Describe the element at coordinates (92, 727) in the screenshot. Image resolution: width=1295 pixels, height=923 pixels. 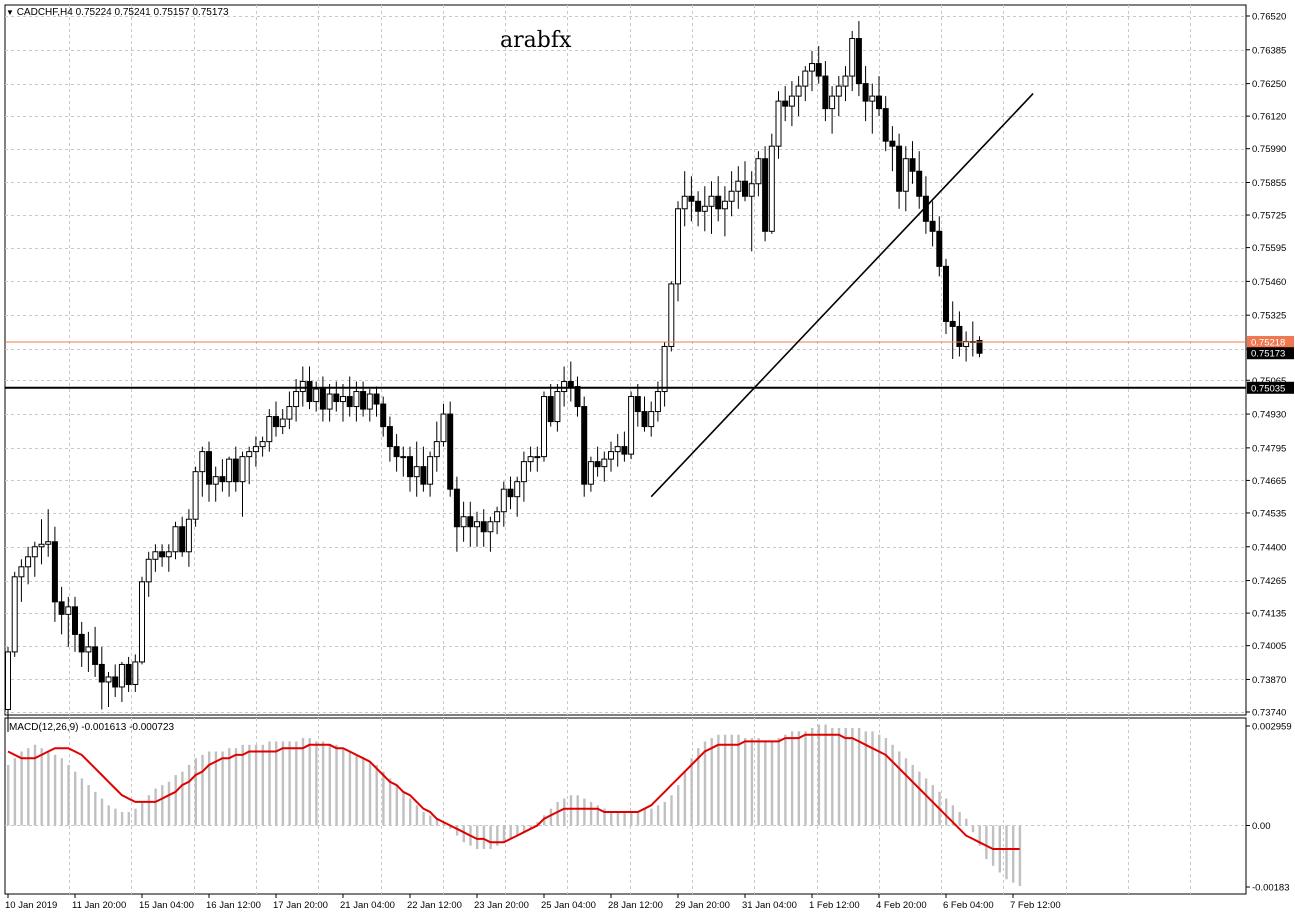
I see `macd-header: MACD(12,26,9) -0.001613 -0.000723` at that location.